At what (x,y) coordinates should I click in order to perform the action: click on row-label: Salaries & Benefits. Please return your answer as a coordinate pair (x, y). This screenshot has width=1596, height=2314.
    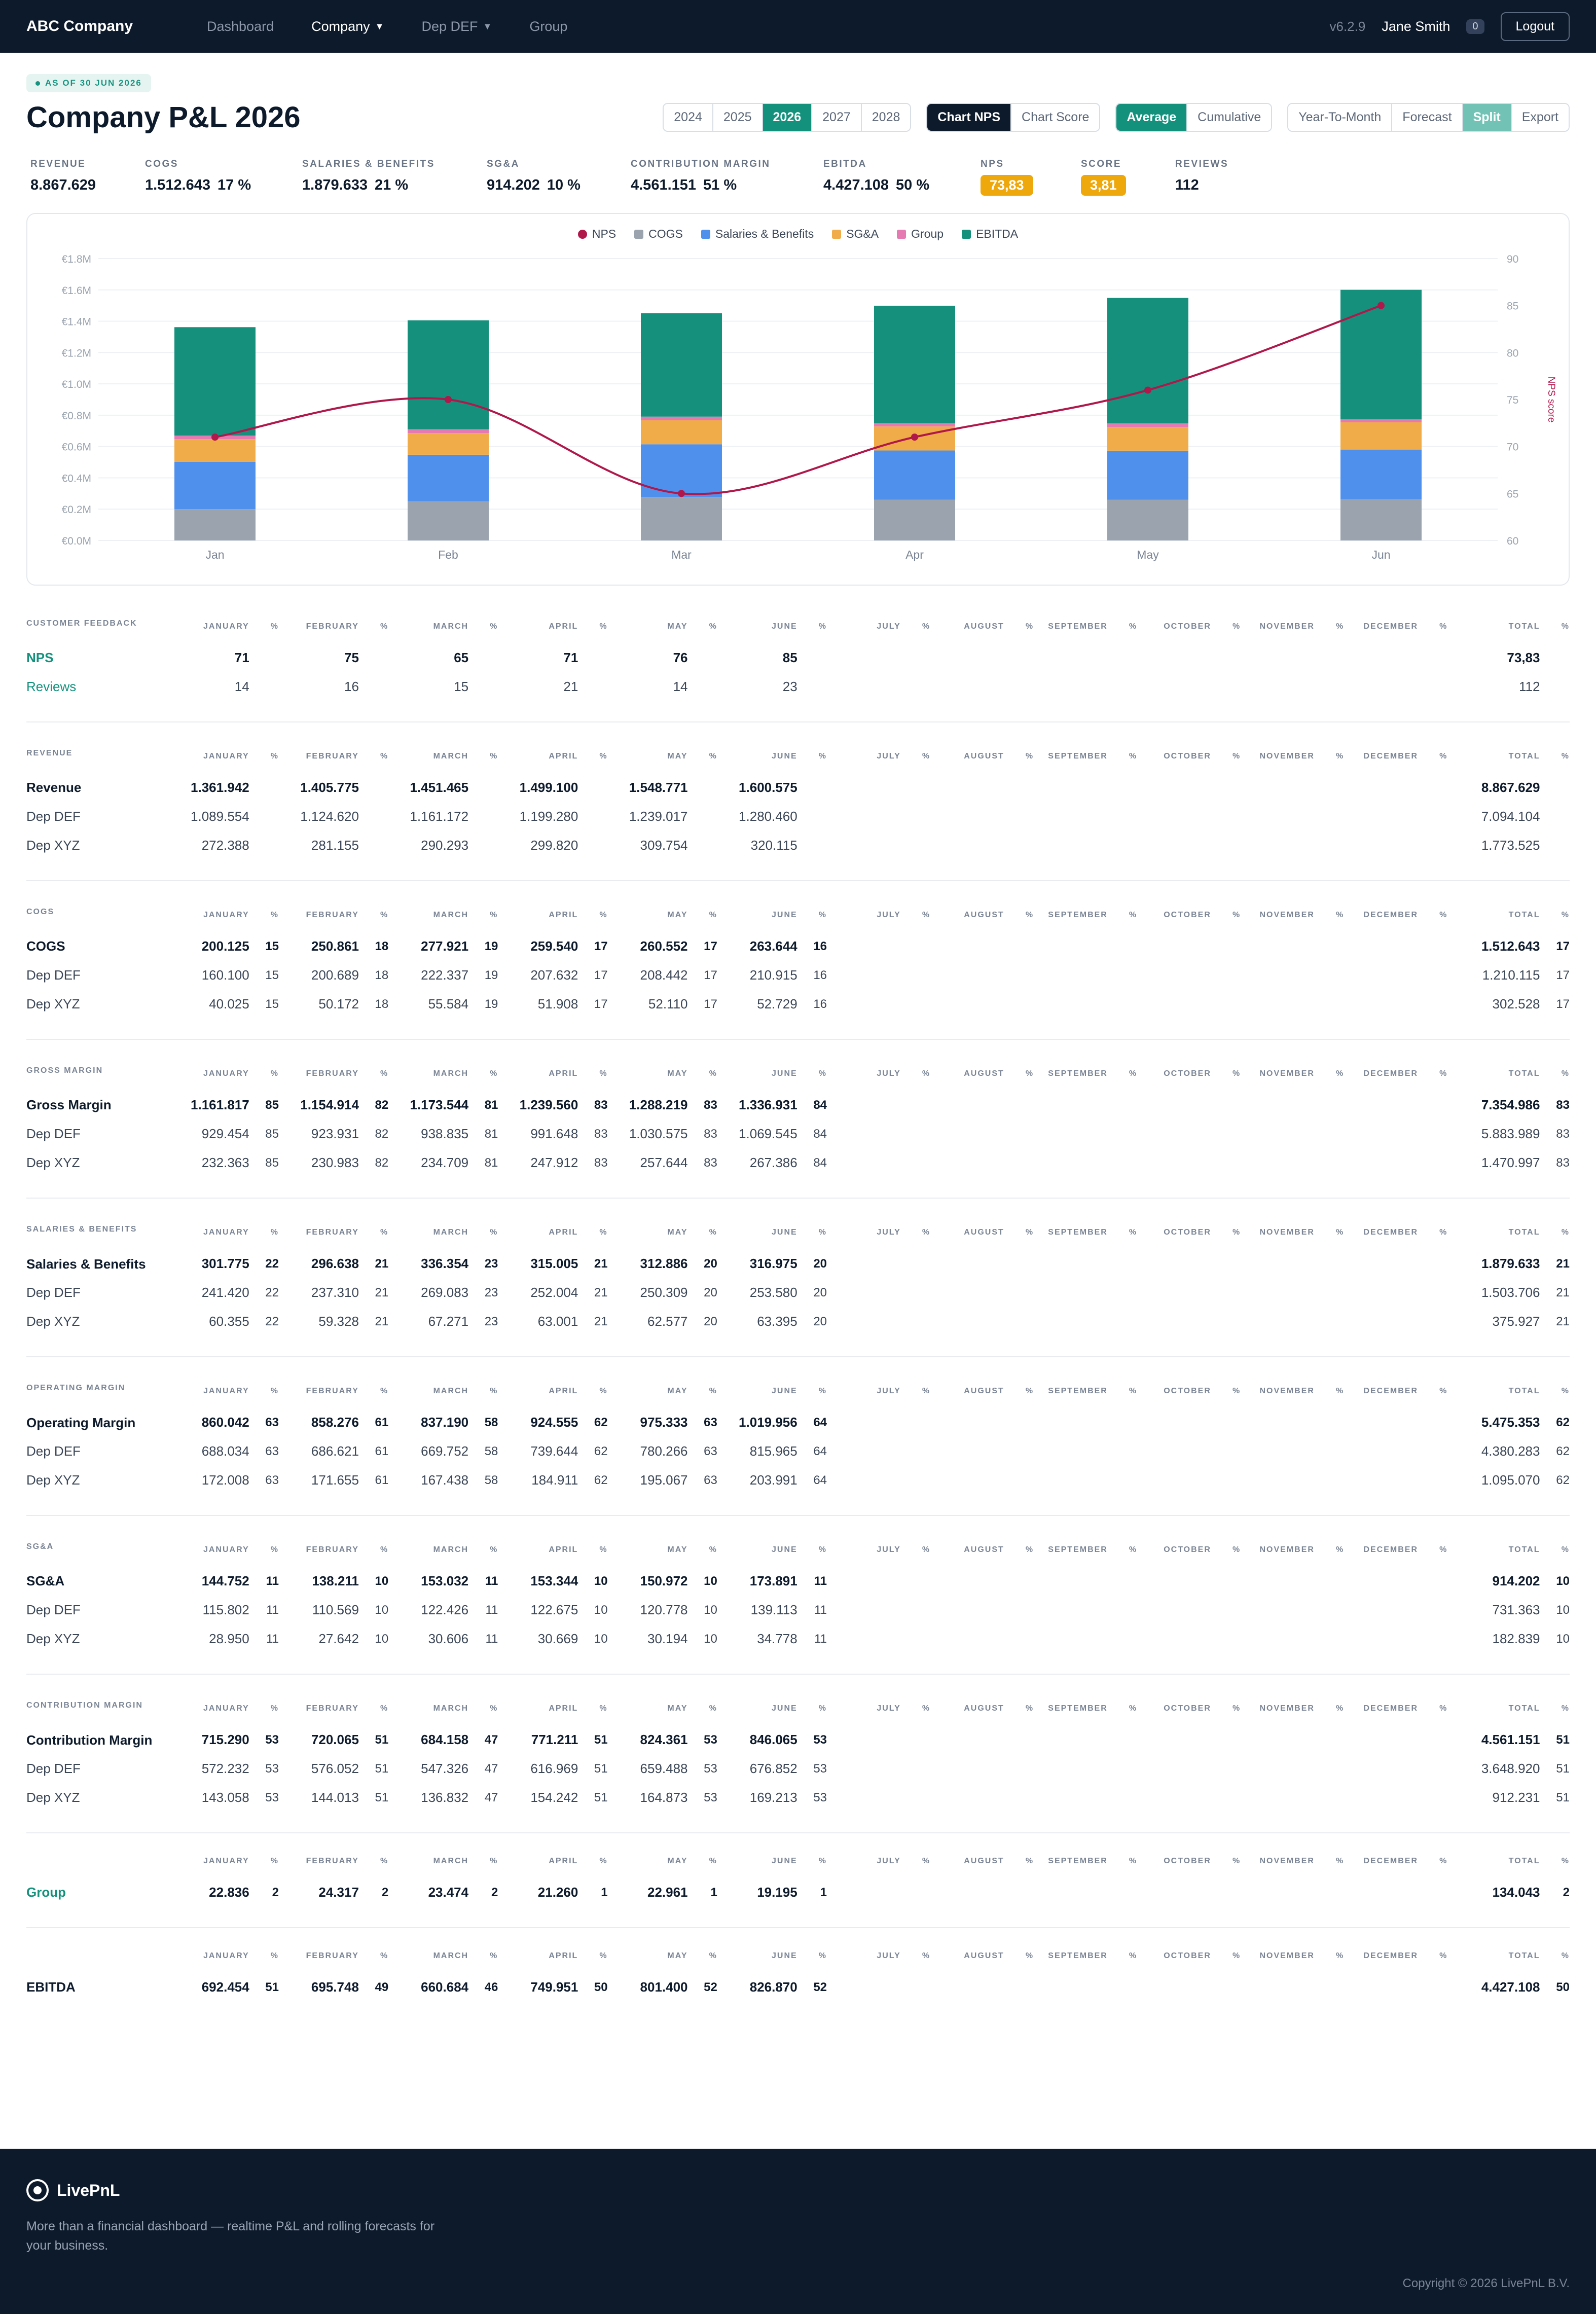
    Looking at the image, I should click on (86, 1264).